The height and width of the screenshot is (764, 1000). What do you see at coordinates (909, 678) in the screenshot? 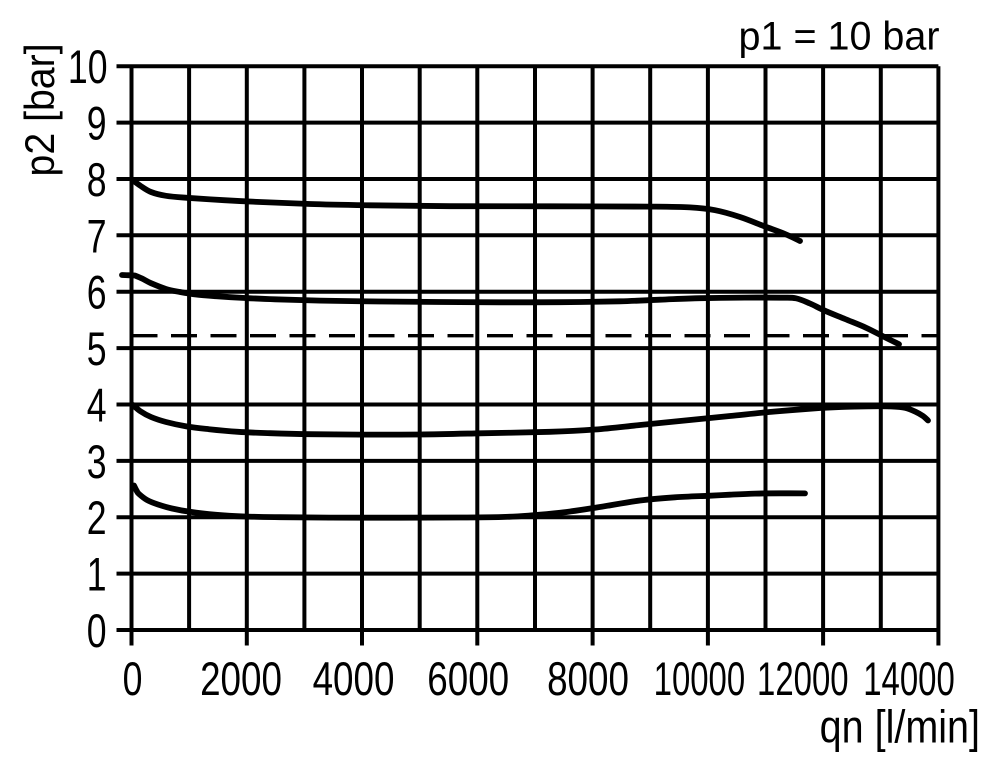
I see `svg-text: 14000` at bounding box center [909, 678].